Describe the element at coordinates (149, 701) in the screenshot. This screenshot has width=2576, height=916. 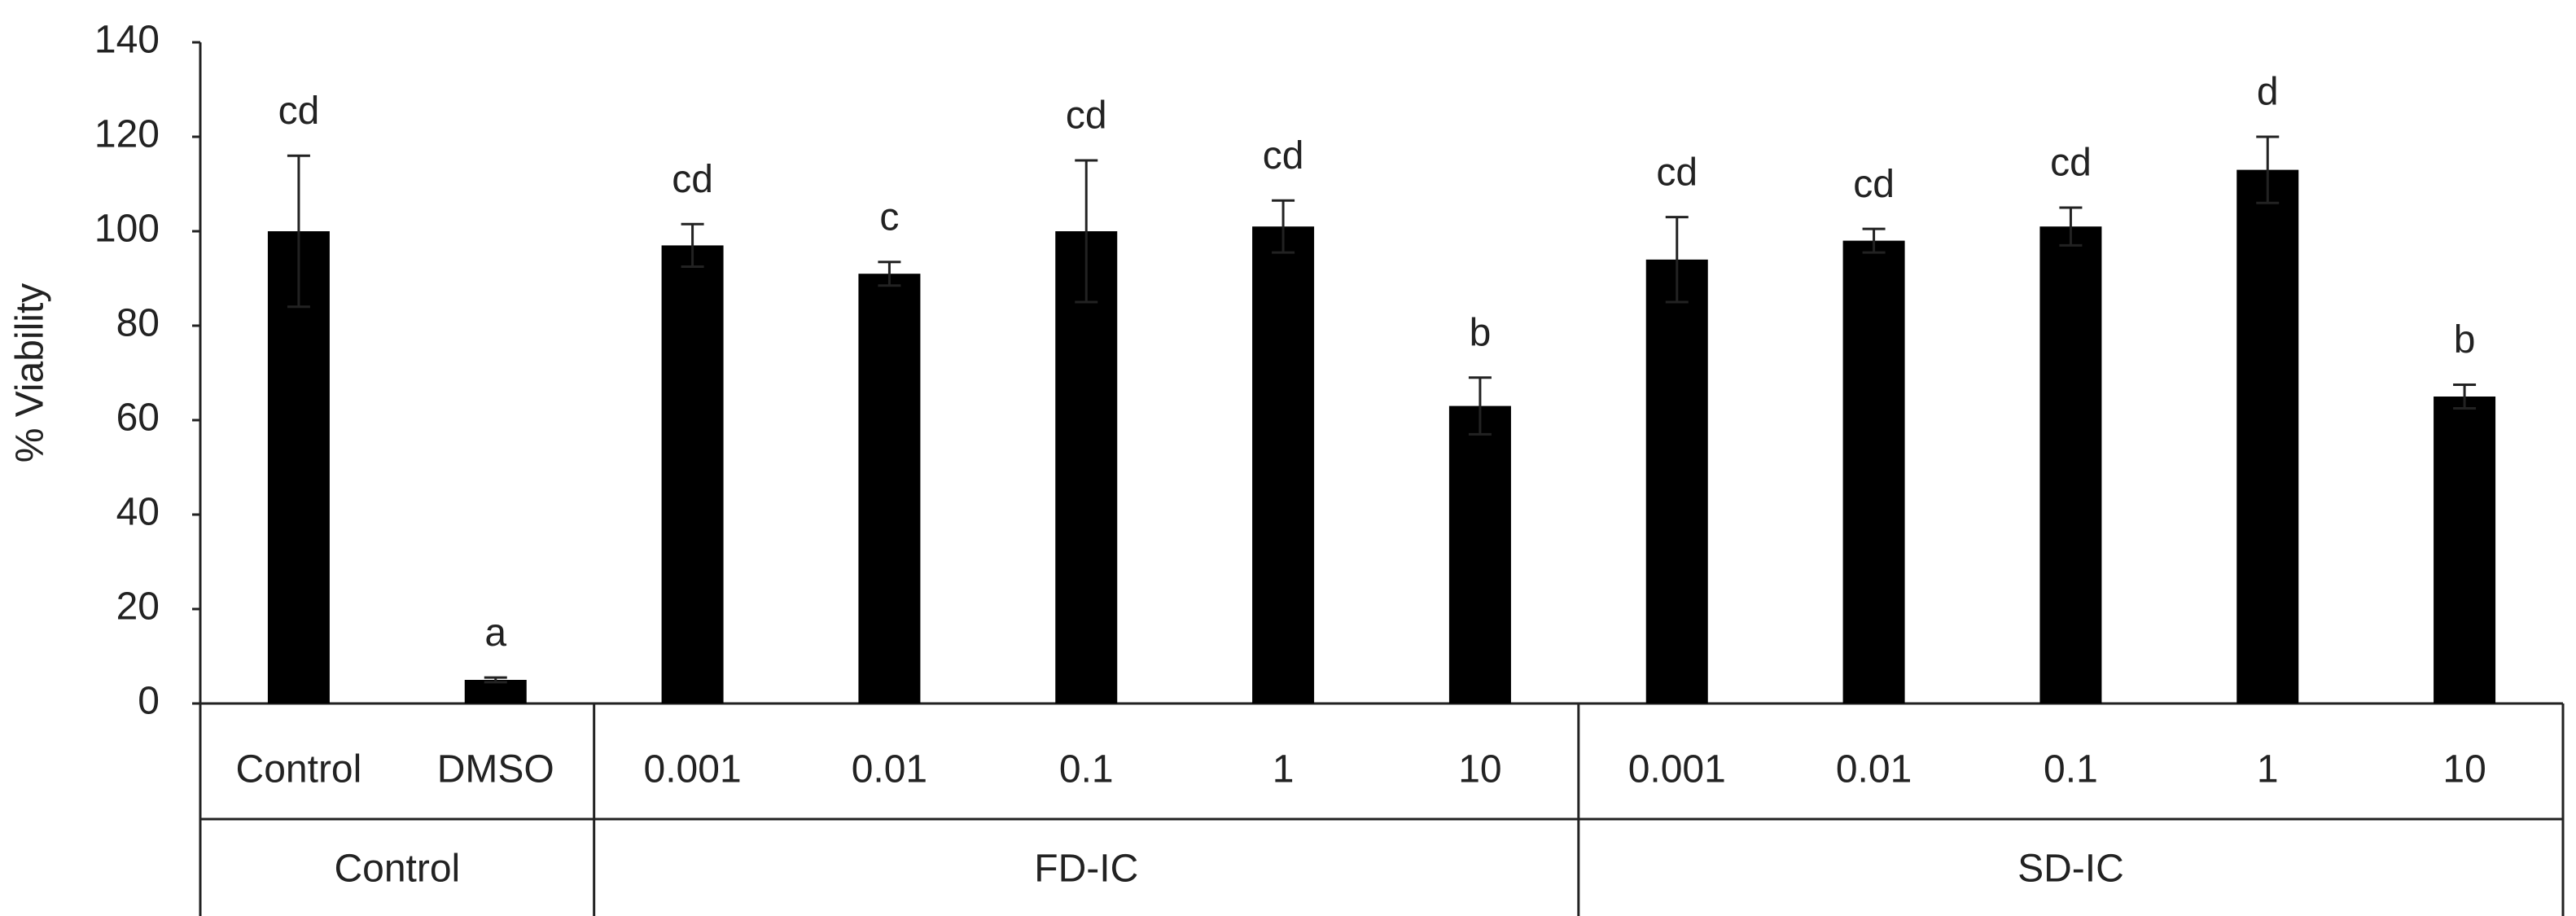
I see `y-tick-label: 0` at that location.